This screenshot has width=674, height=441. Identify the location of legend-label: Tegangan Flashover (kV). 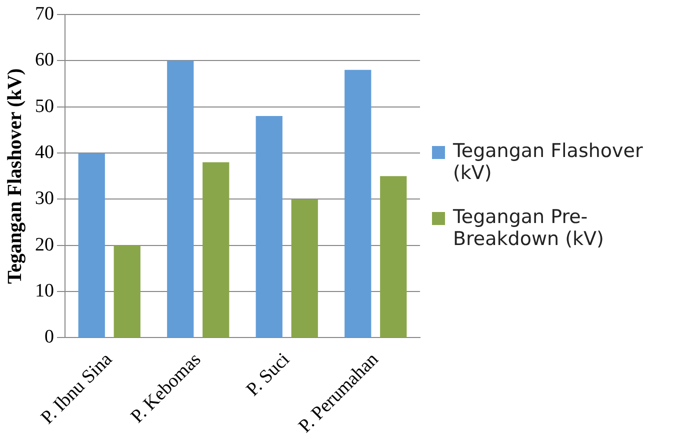
(548, 162).